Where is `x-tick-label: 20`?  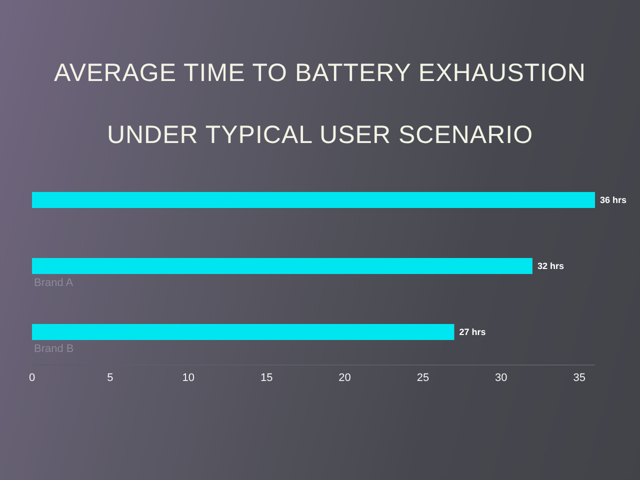 x-tick-label: 20 is located at coordinates (344, 378).